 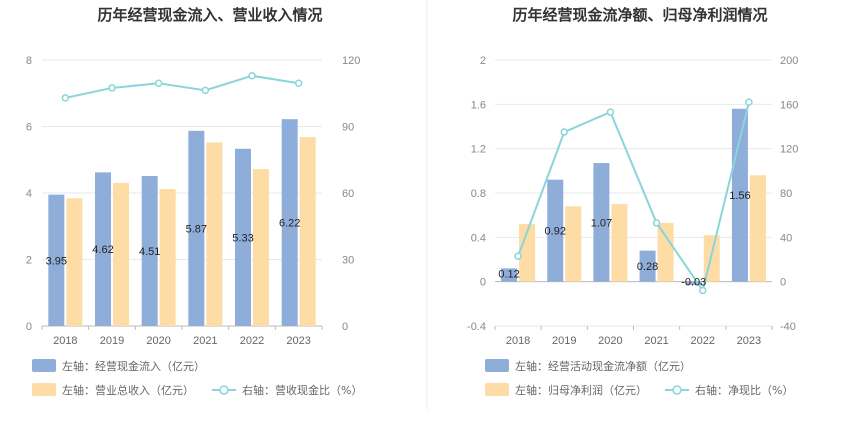 I want to click on legend-label-line: 右轴：营收现金比（%）, so click(x=302, y=390).